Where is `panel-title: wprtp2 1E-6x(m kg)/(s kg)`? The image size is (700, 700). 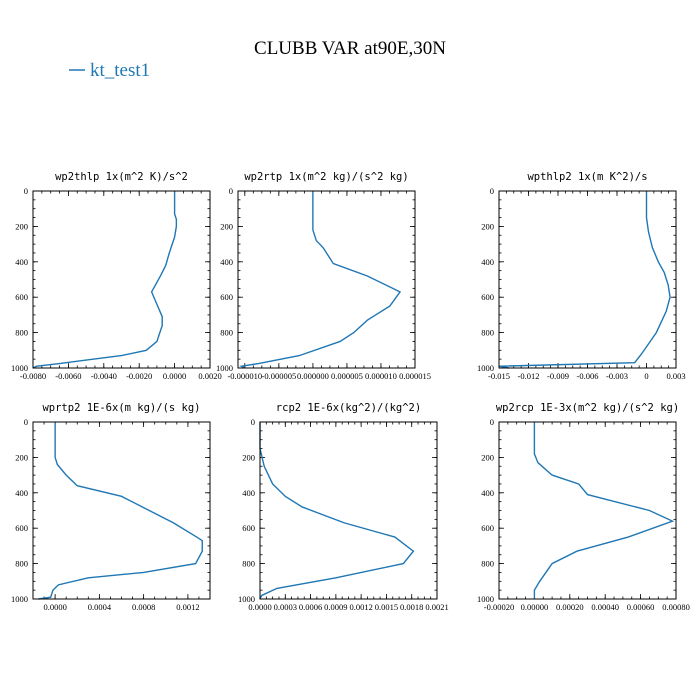
panel-title: wprtp2 1E-6x(m kg)/(s kg) is located at coordinates (121, 408).